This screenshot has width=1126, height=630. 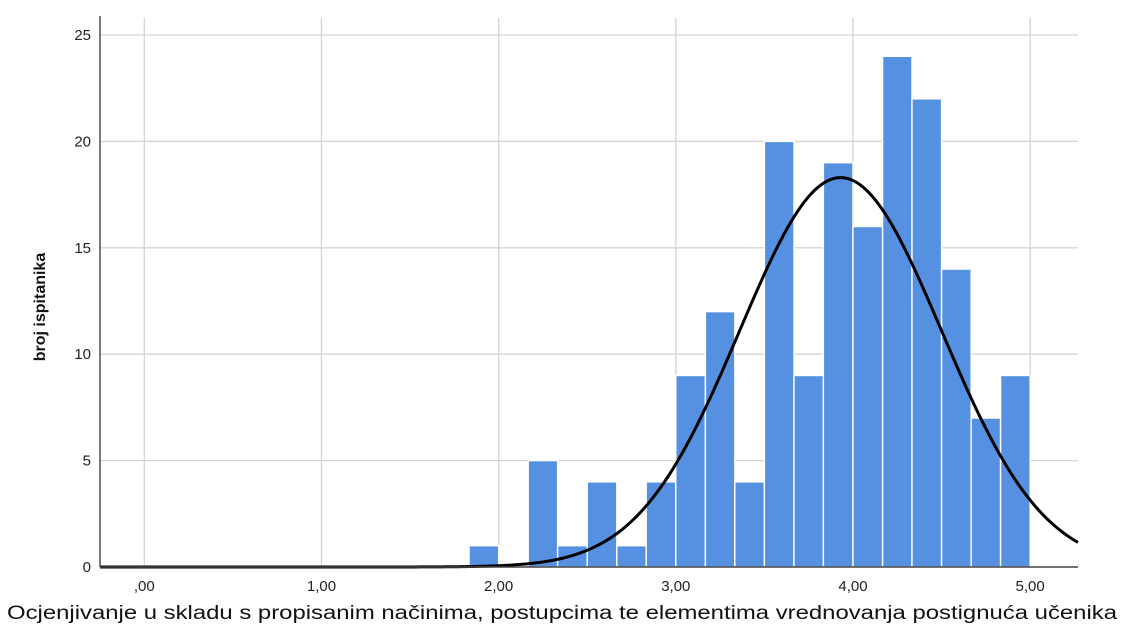 I want to click on y-axis-title: broj ispitanika, so click(x=40, y=307).